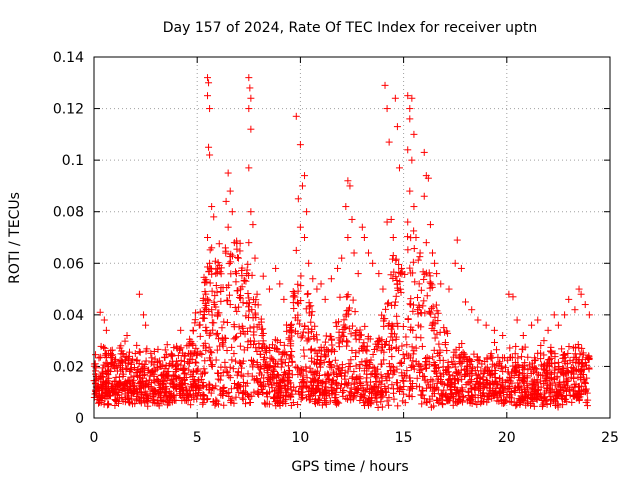 The height and width of the screenshot is (480, 640). Describe the element at coordinates (349, 467) in the screenshot. I see `x-axis-label: GPS time / hours` at that location.